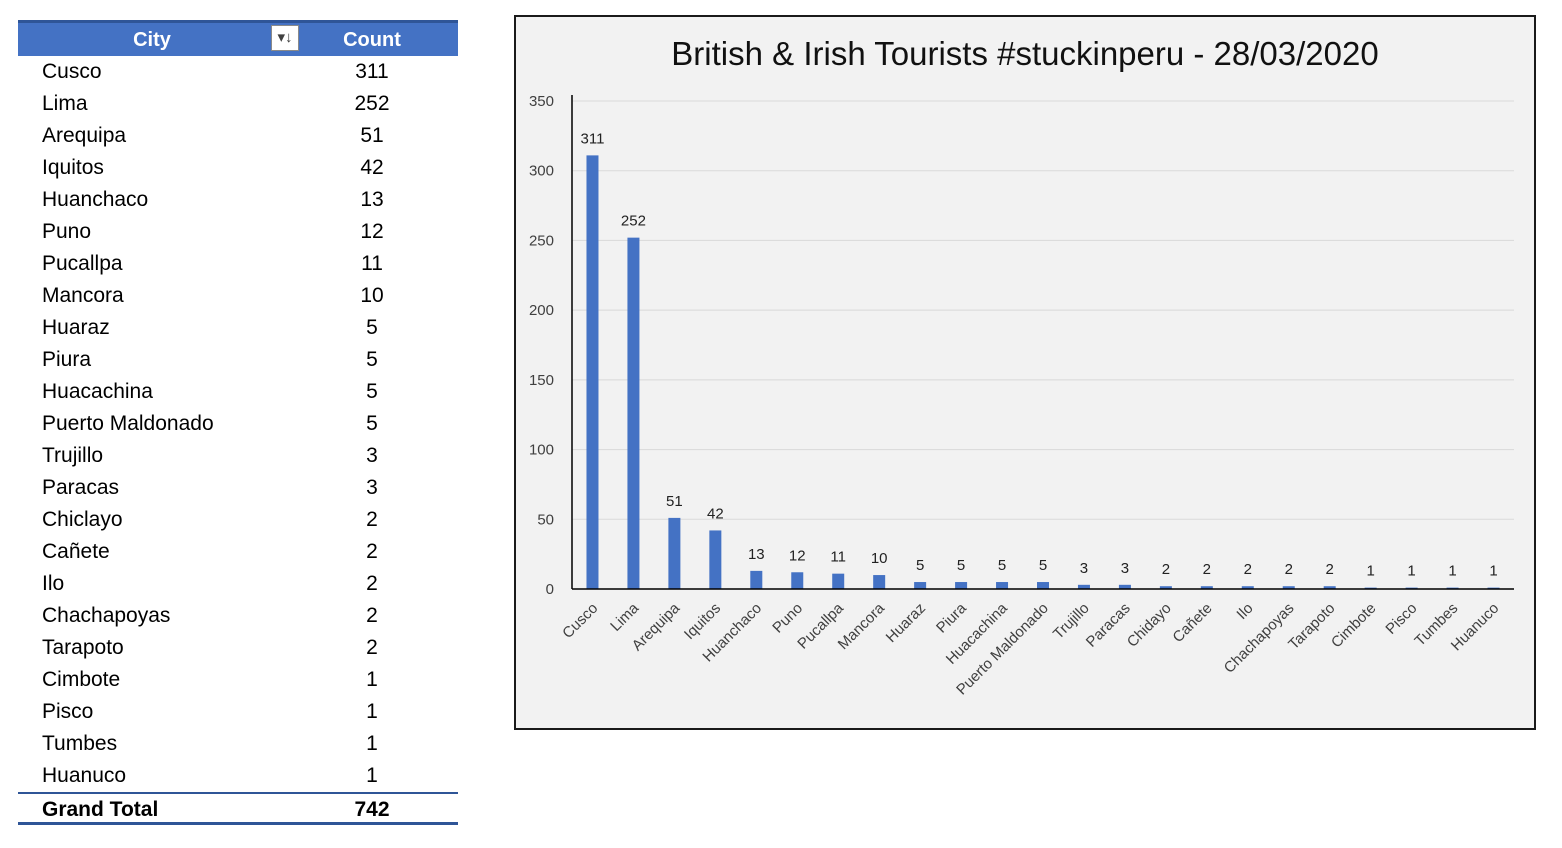  What do you see at coordinates (238, 168) in the screenshot?
I see `table-row: Iquitos 42` at bounding box center [238, 168].